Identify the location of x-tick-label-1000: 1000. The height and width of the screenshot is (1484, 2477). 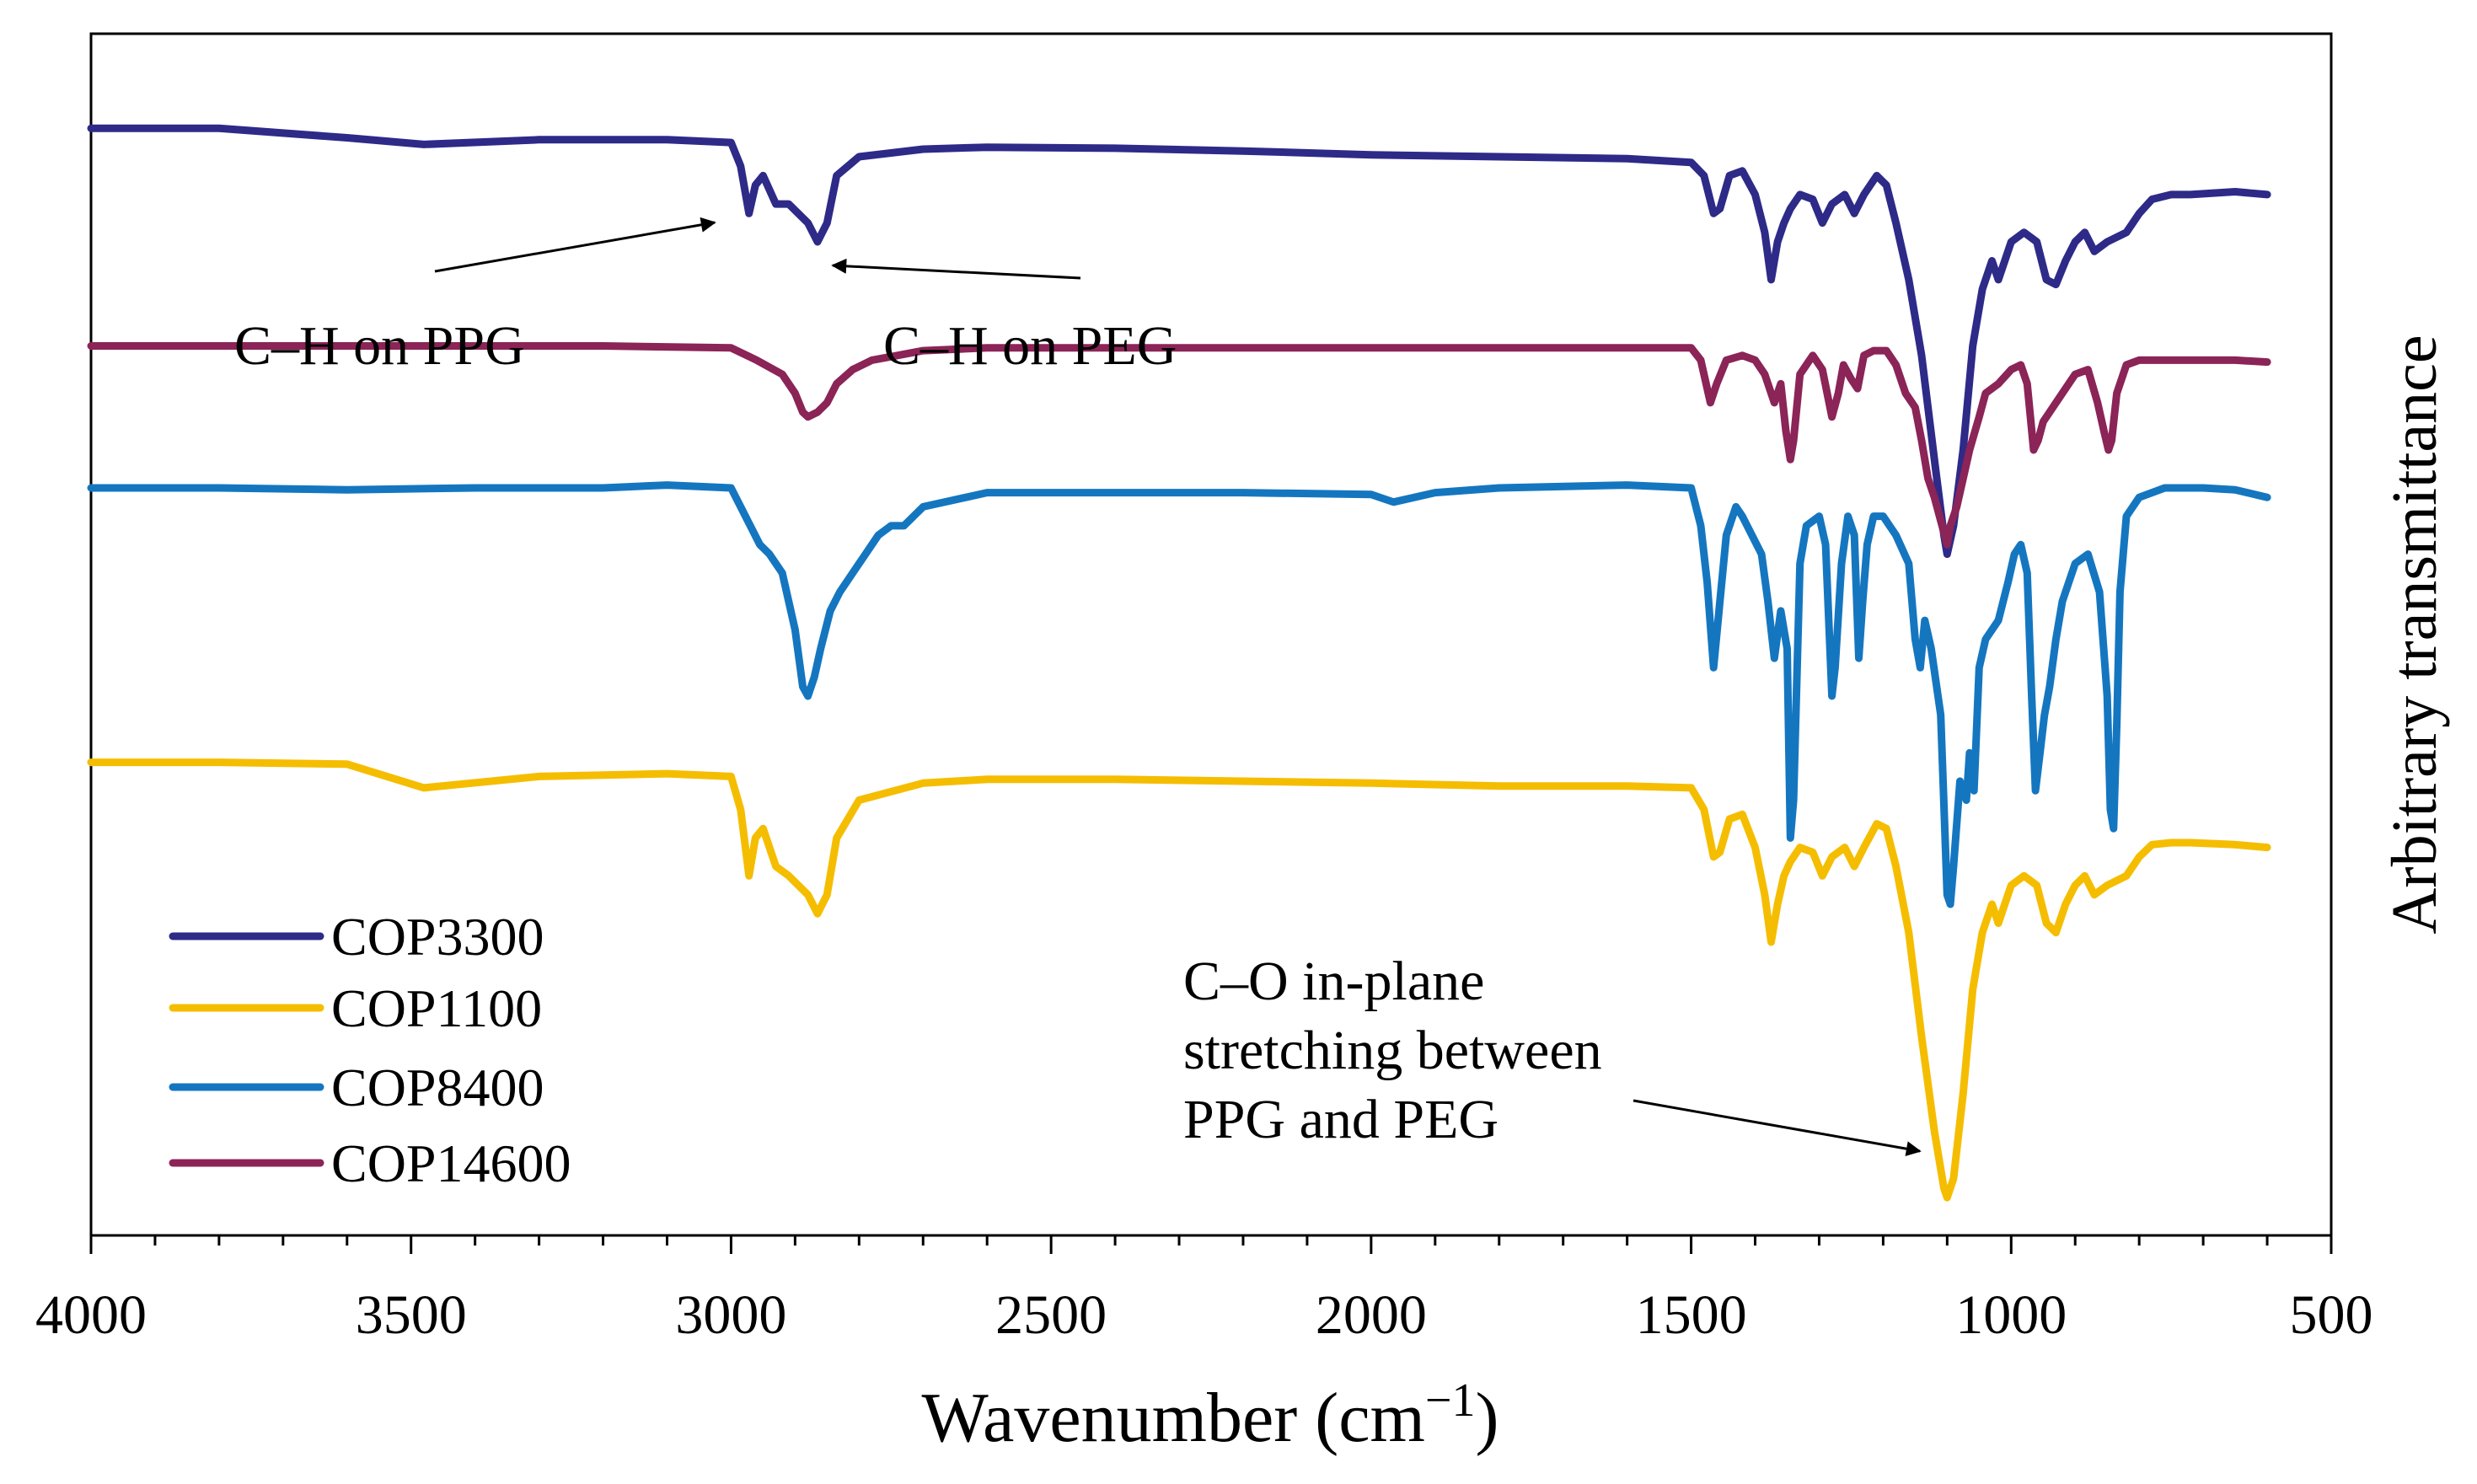
(2011, 1315).